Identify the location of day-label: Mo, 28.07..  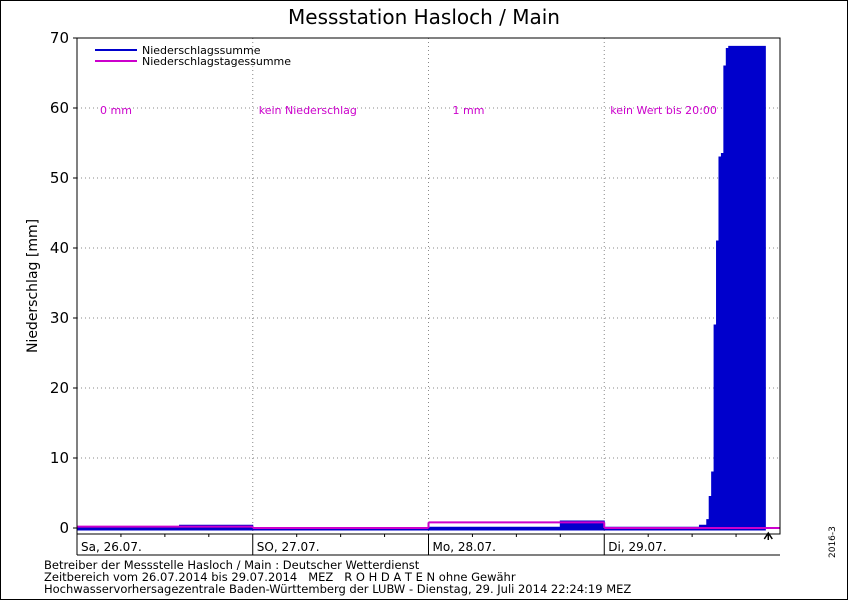
(465, 547).